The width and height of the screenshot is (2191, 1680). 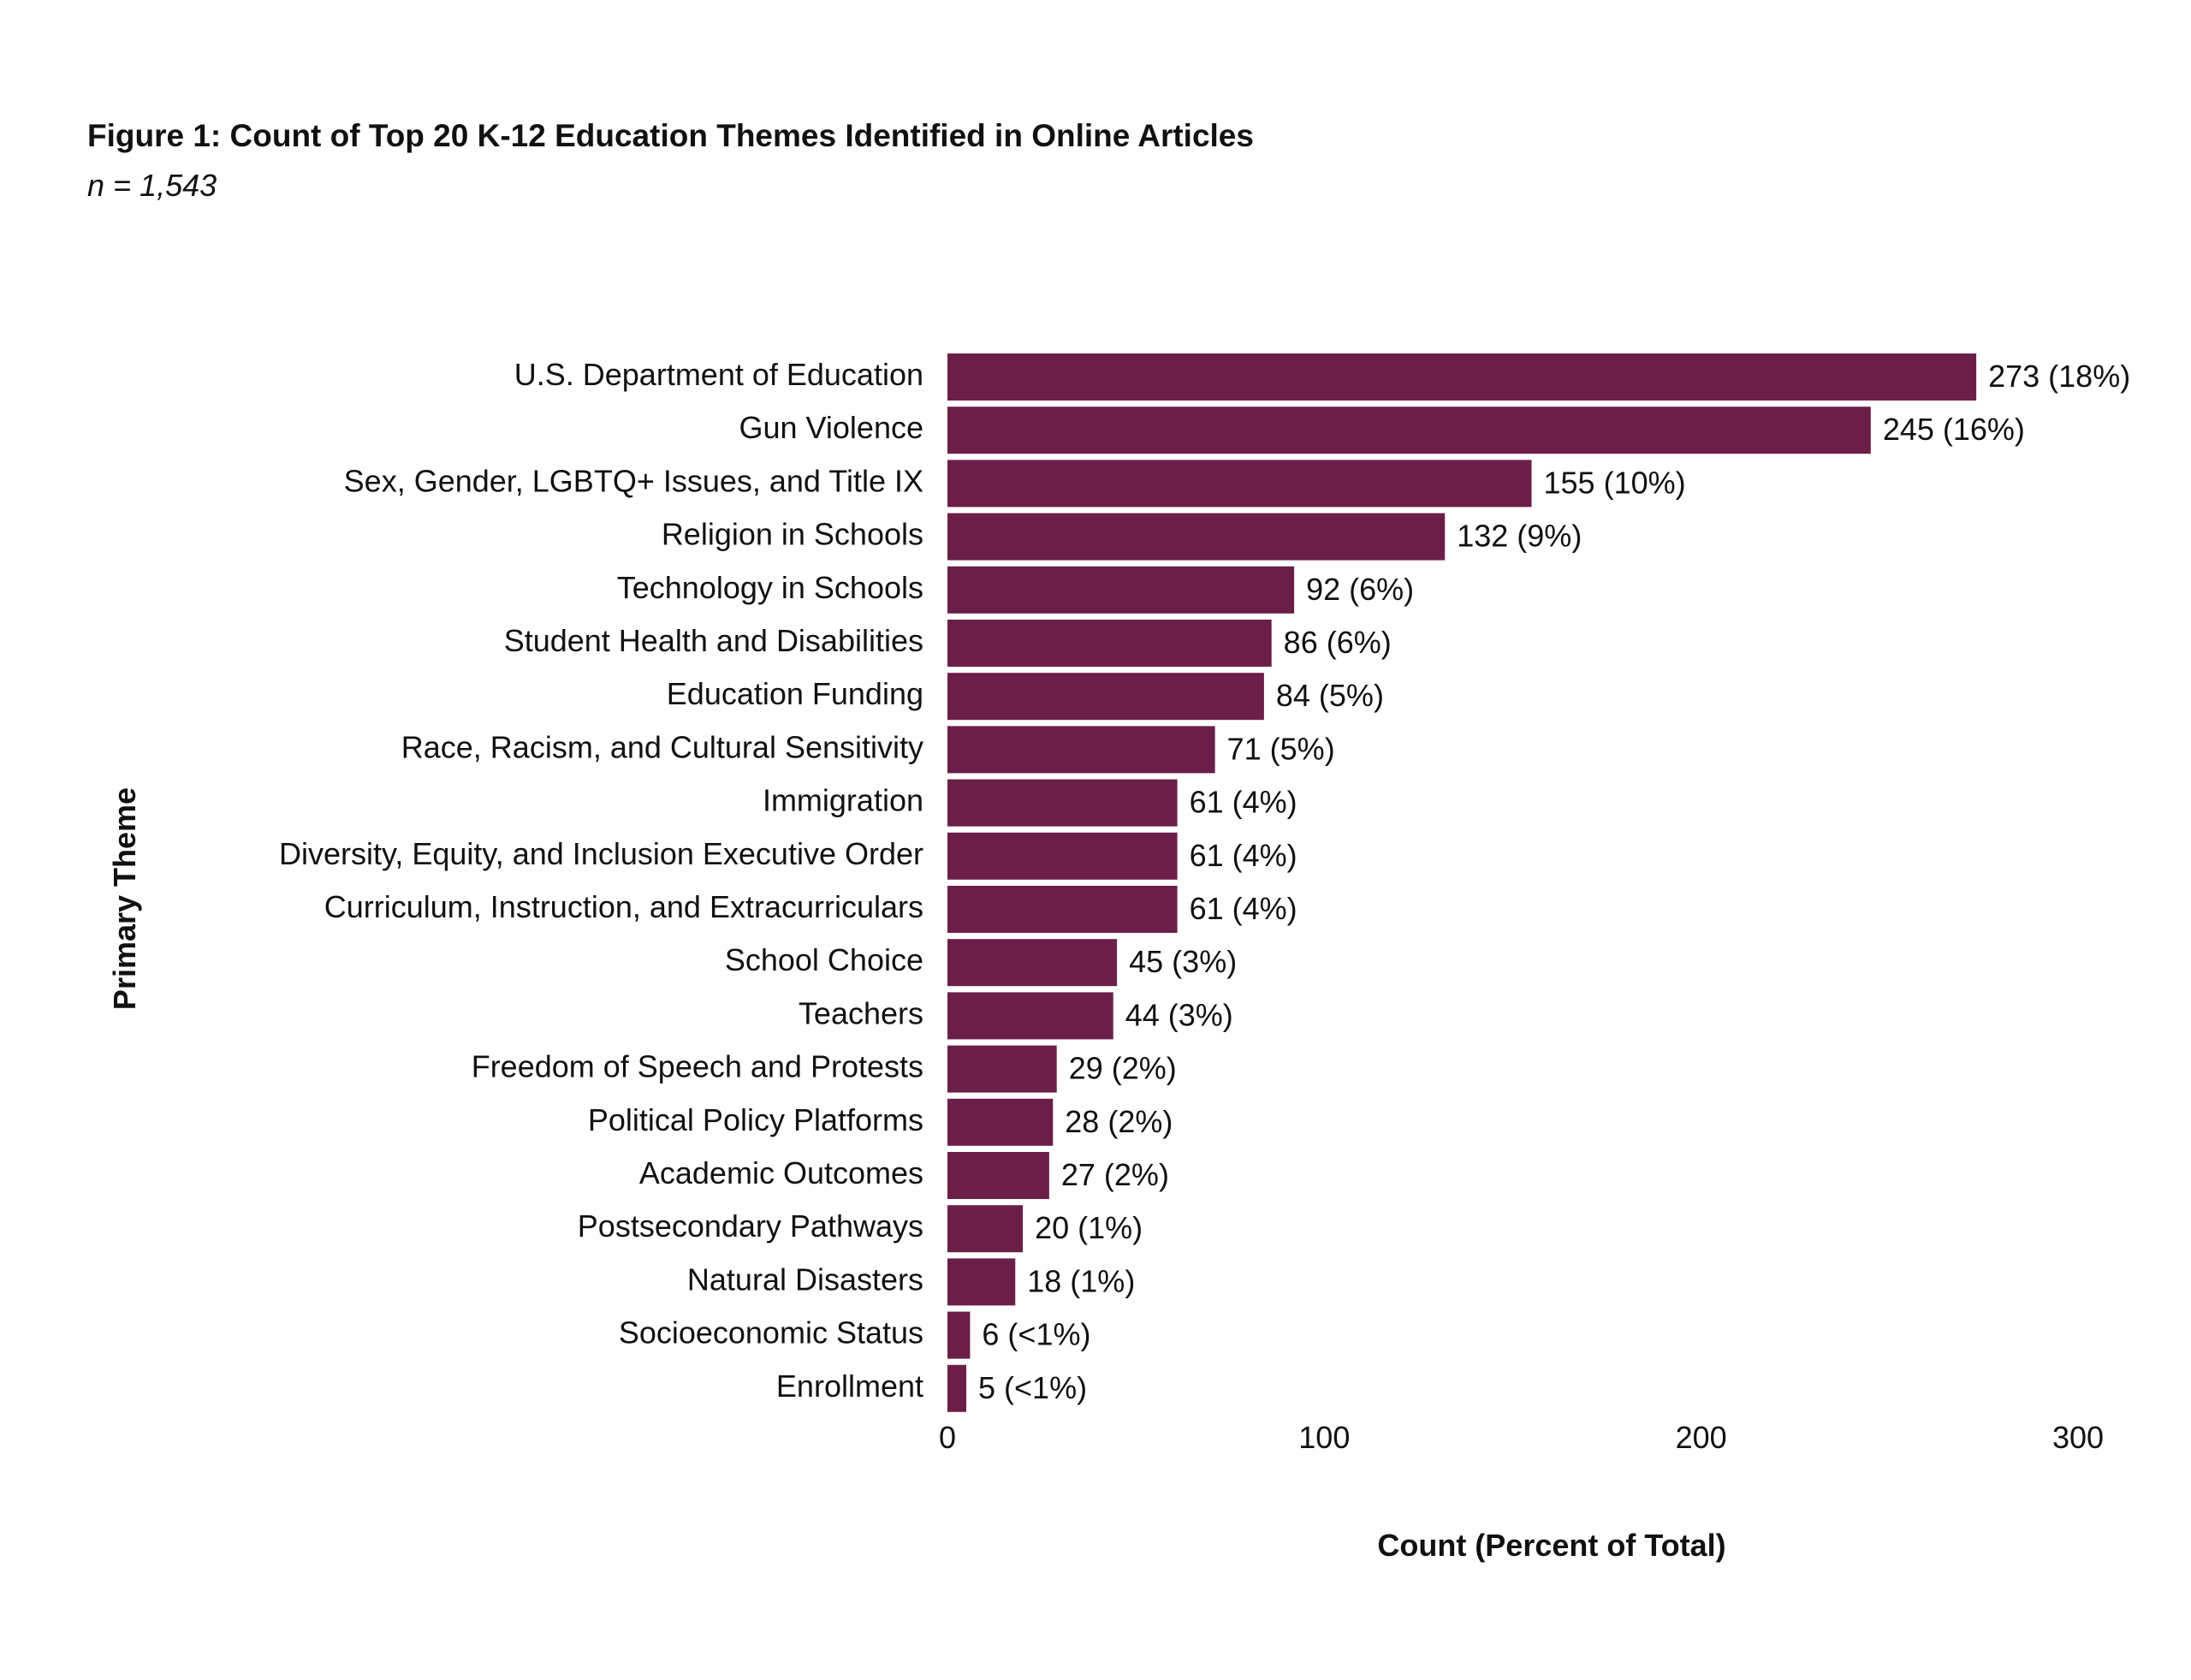 I want to click on data-label: 132 (9%), so click(x=1519, y=536).